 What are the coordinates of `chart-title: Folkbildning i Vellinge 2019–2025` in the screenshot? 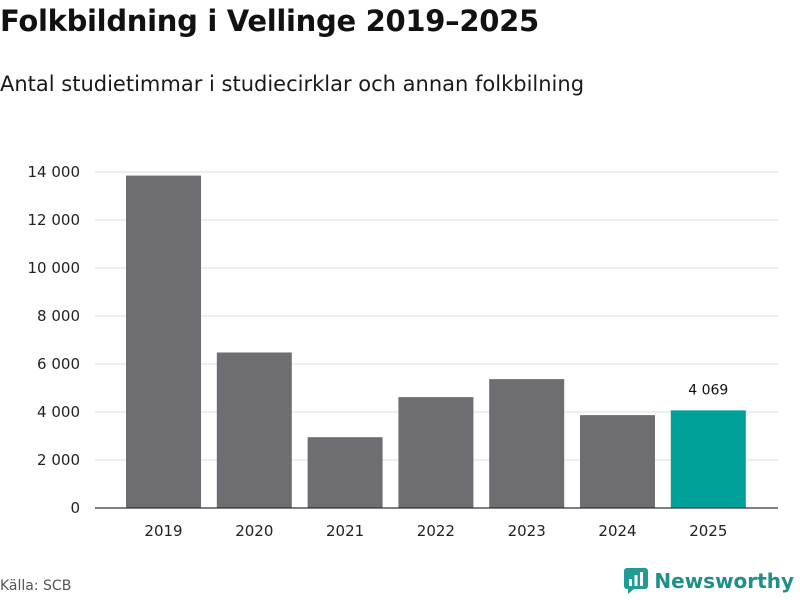 It's located at (269, 21).